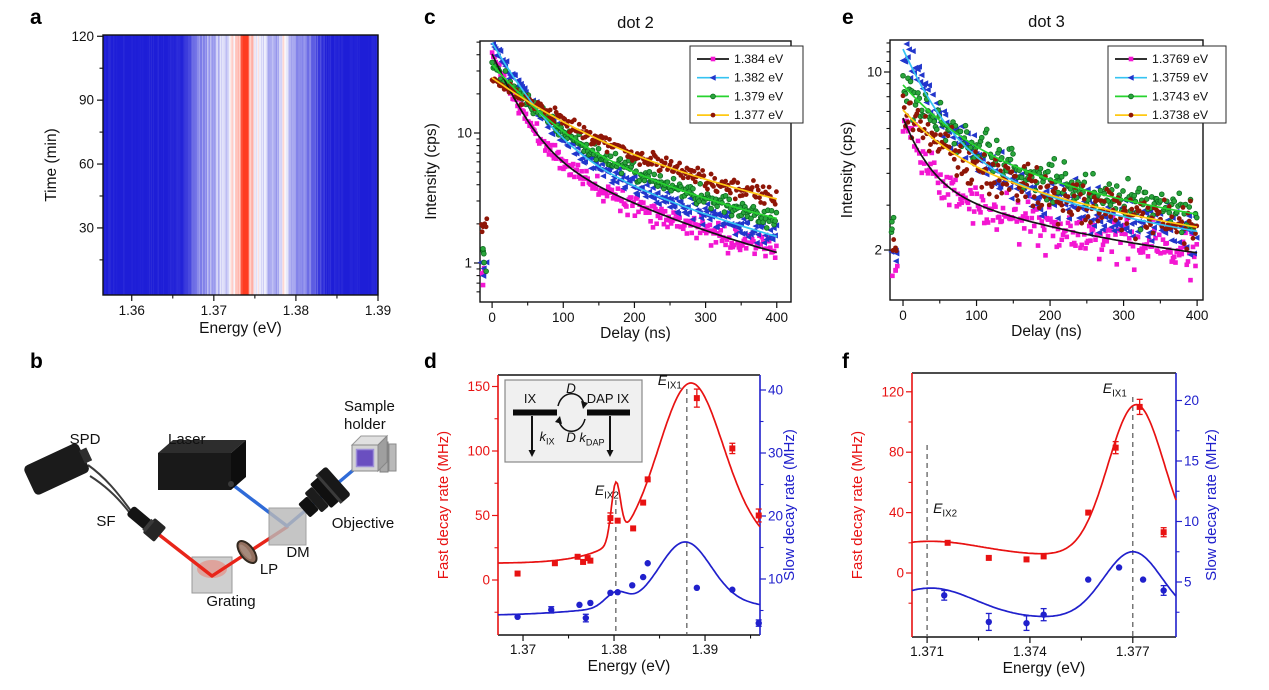 This screenshot has height=690, width=1269. Describe the element at coordinates (287, 526) in the screenshot. I see `dichroic-mirror` at that location.